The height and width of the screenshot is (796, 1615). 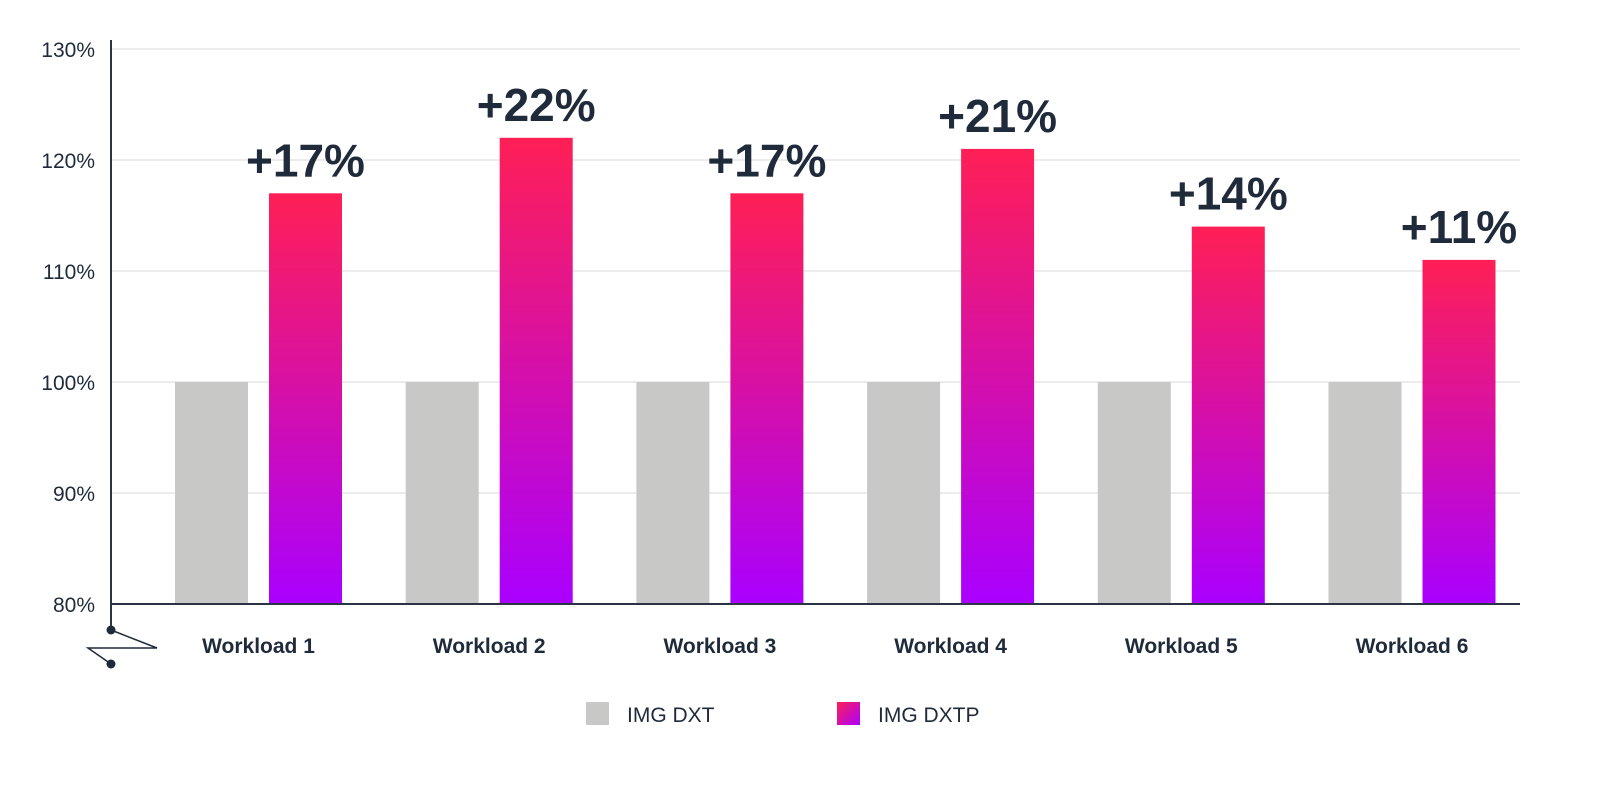 I want to click on legend-label-img-dxtp: IMG DXTP, so click(x=929, y=715).